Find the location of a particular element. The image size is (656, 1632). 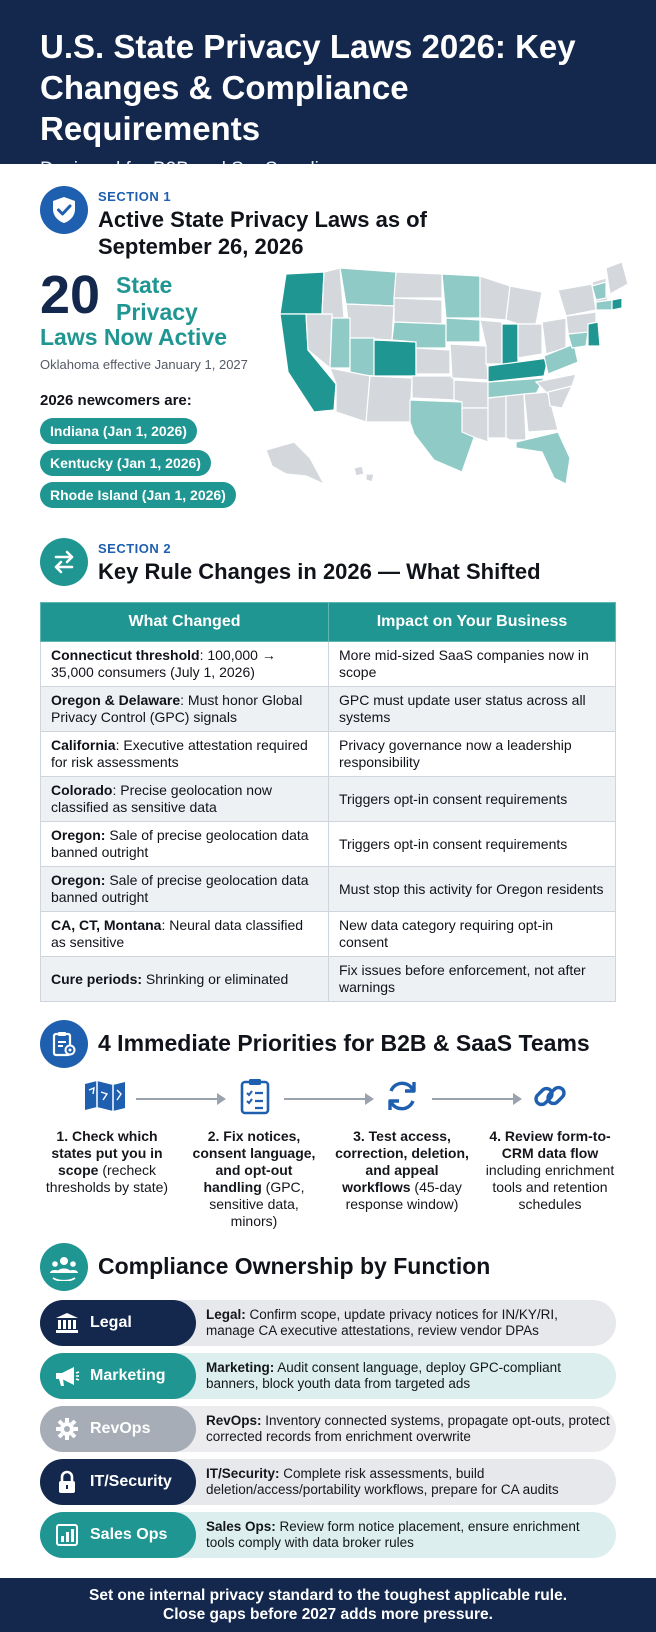

ownership-title: Compliance Ownership by Function is located at coordinates (294, 1266).